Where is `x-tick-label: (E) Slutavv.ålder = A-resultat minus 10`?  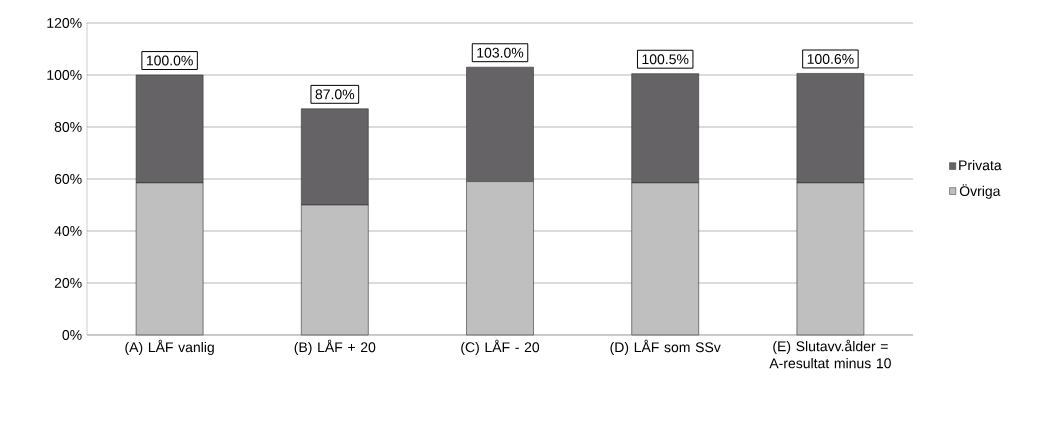 x-tick-label: (E) Slutavv.ålder = A-resultat minus 10 is located at coordinates (830, 354).